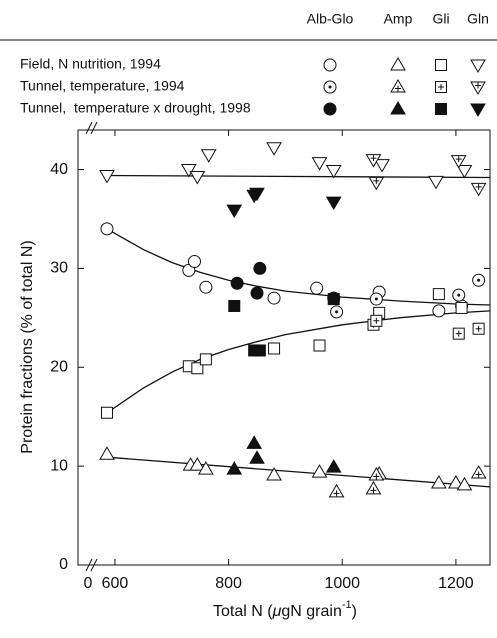 The height and width of the screenshot is (638, 497). I want to click on x-tick-label: 0, so click(88, 583).